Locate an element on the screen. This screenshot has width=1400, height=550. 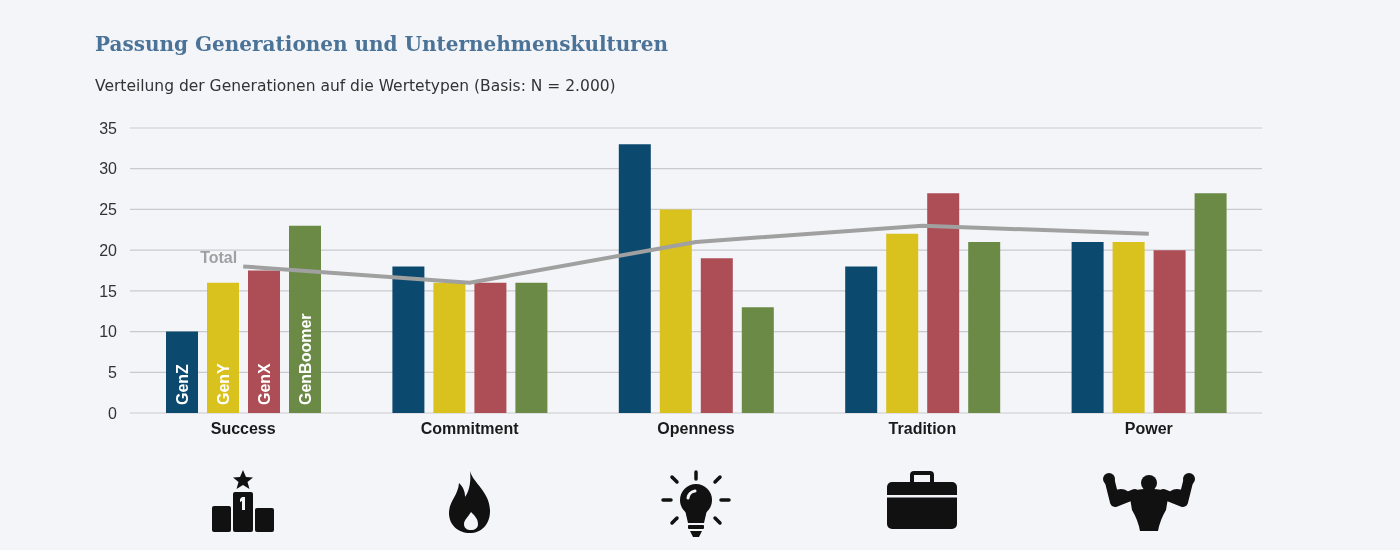
x-tick-label: Tradition is located at coordinates (922, 429).